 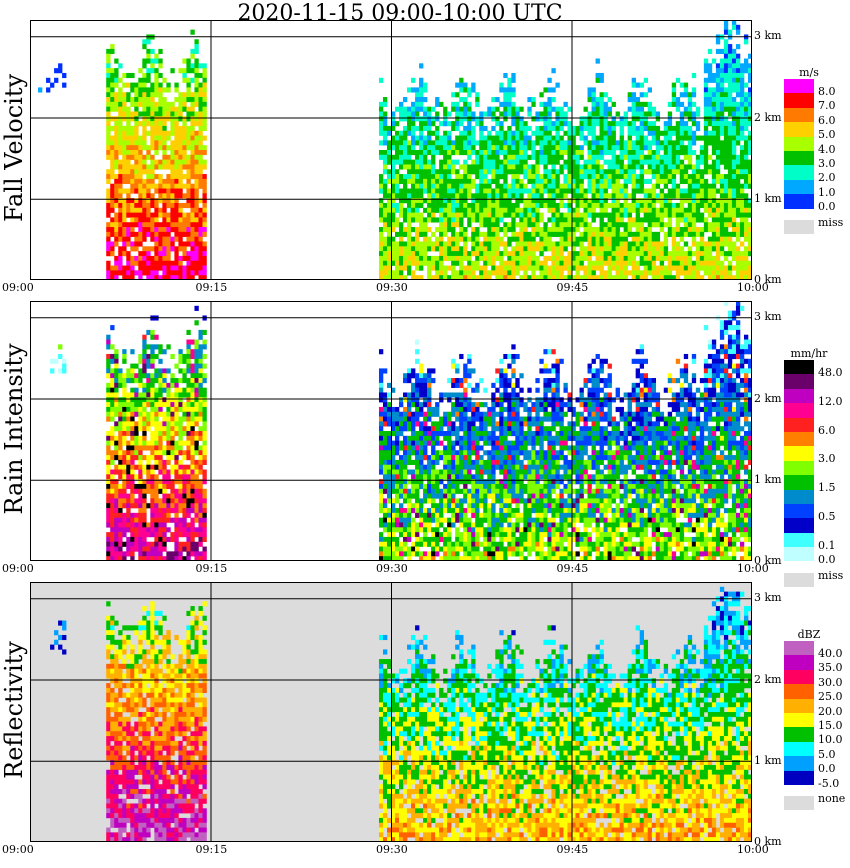 I want to click on legend-swatch, so click(x=799, y=115).